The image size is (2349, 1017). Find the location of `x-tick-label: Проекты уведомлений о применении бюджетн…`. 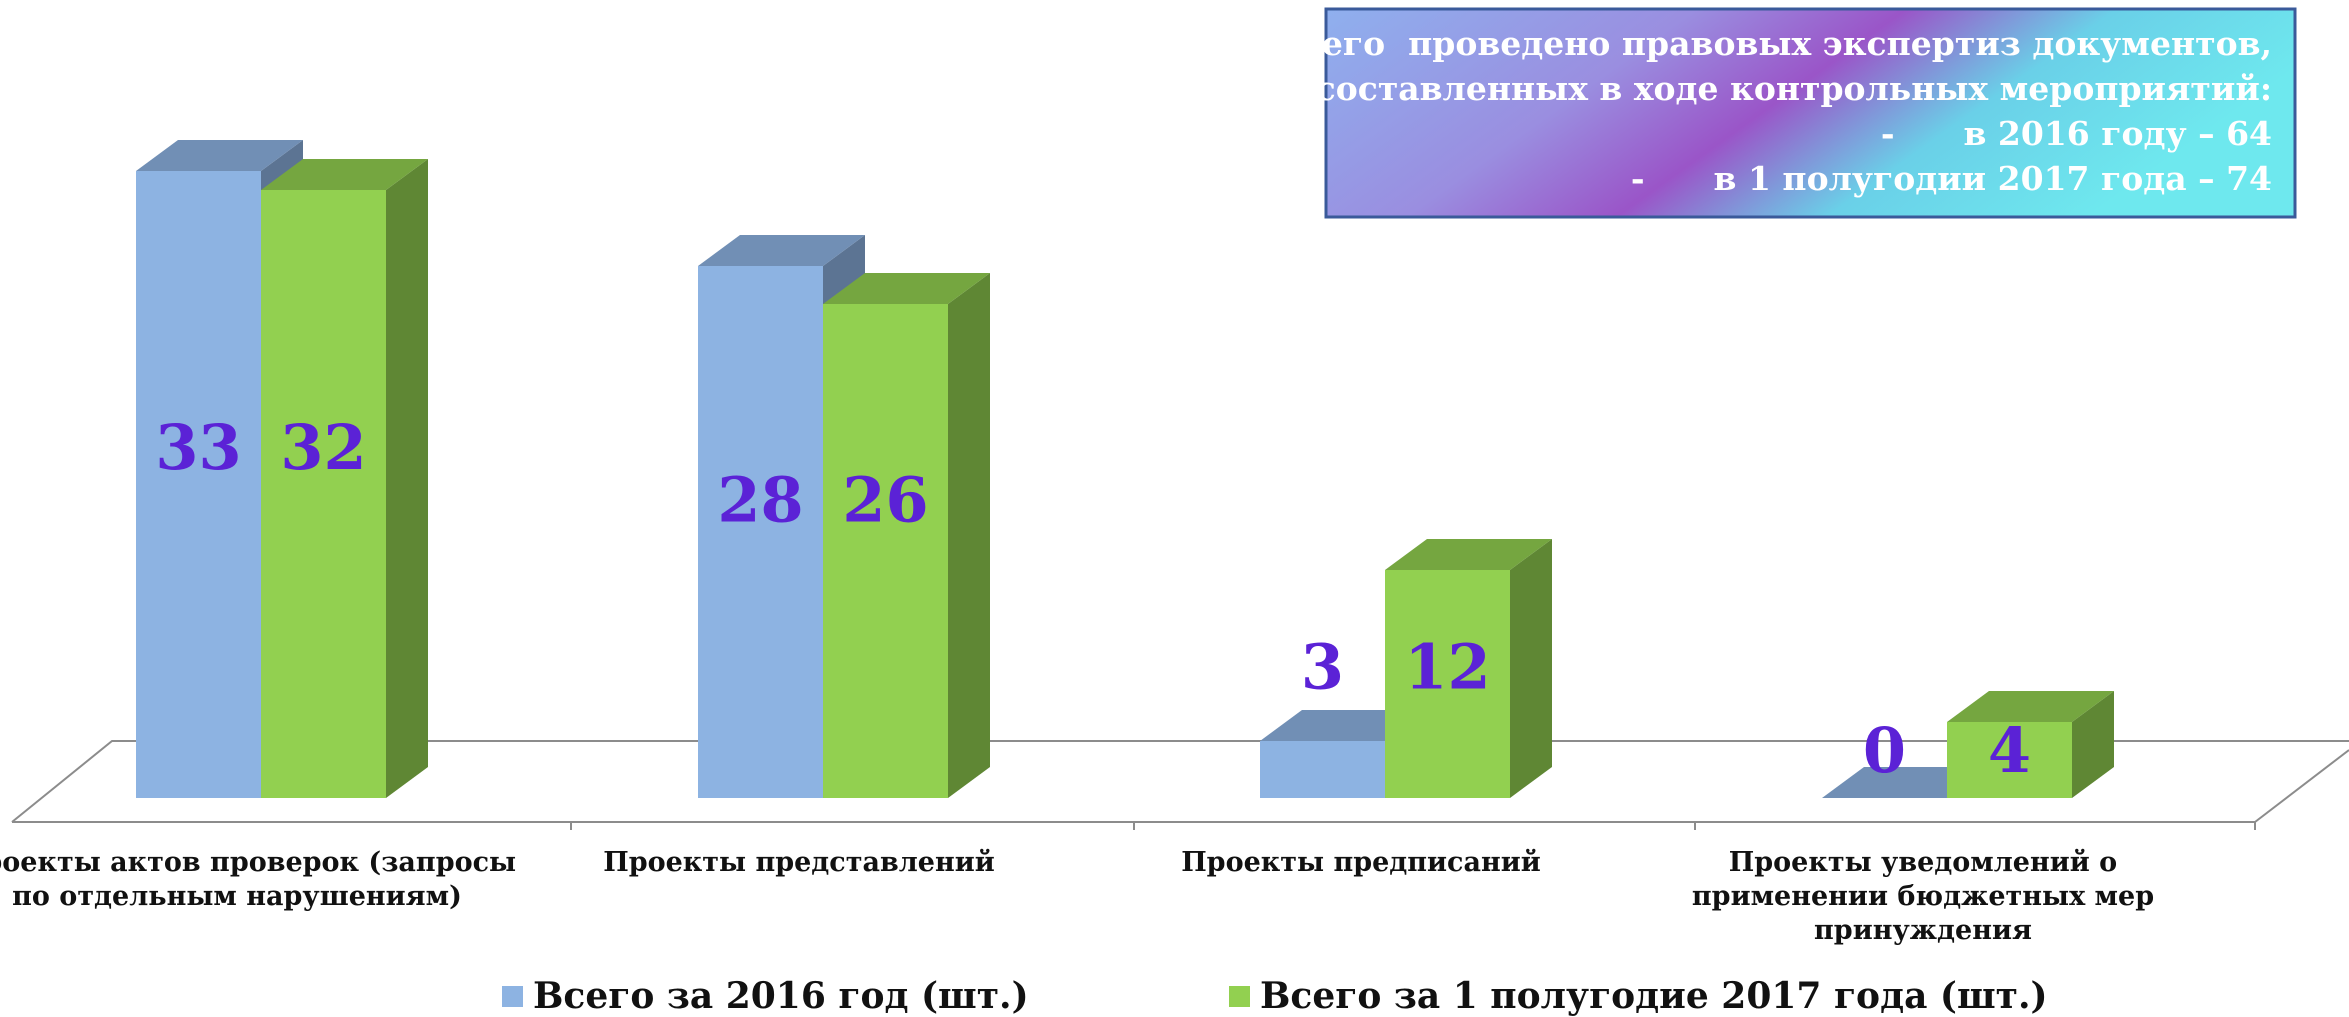

x-tick-label: Проекты уведомлений о применении бюджетн… is located at coordinates (1923, 896).